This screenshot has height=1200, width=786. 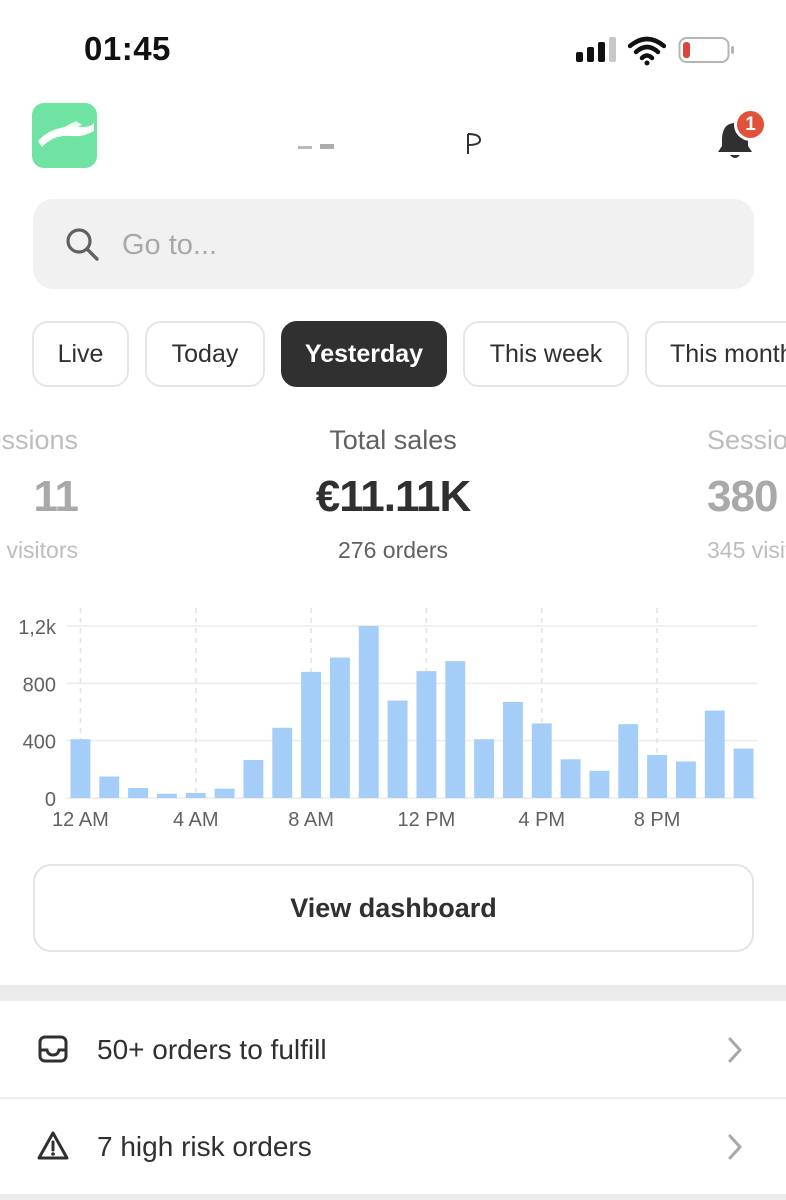 What do you see at coordinates (39, 743) in the screenshot?
I see `y-tick-label: 400` at bounding box center [39, 743].